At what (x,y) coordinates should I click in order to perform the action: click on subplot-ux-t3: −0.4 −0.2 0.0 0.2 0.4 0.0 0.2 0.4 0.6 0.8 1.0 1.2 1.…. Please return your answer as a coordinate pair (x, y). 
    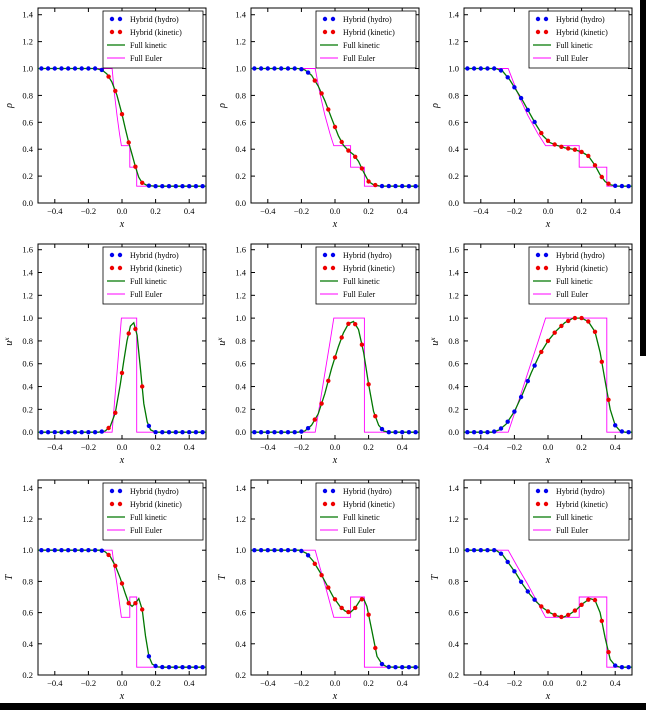
    Looking at the image, I should click on (532, 354).